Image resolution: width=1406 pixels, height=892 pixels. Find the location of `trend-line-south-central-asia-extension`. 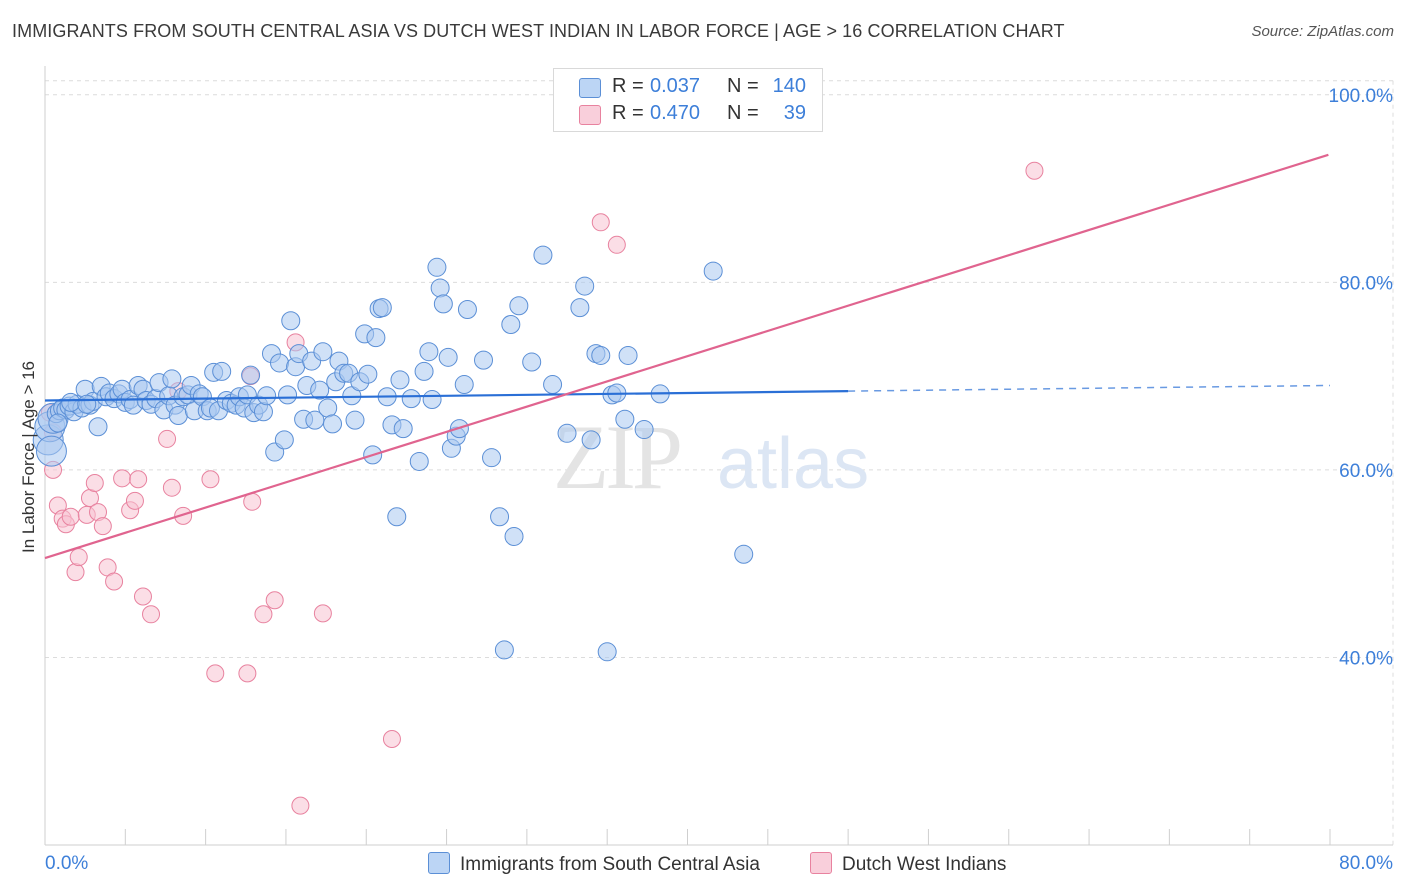

trend-line-south-central-asia-extension is located at coordinates (1089, 388).